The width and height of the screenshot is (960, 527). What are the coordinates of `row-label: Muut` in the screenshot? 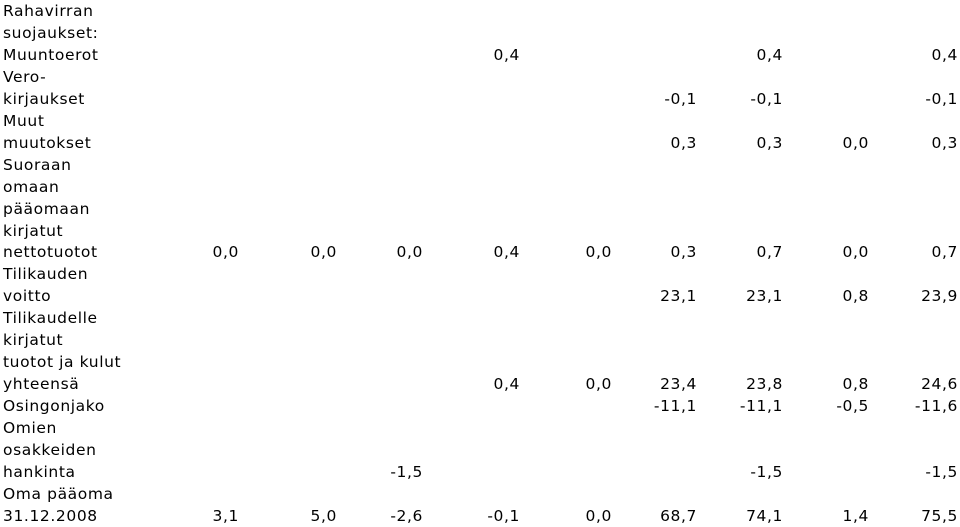 It's located at (24, 120).